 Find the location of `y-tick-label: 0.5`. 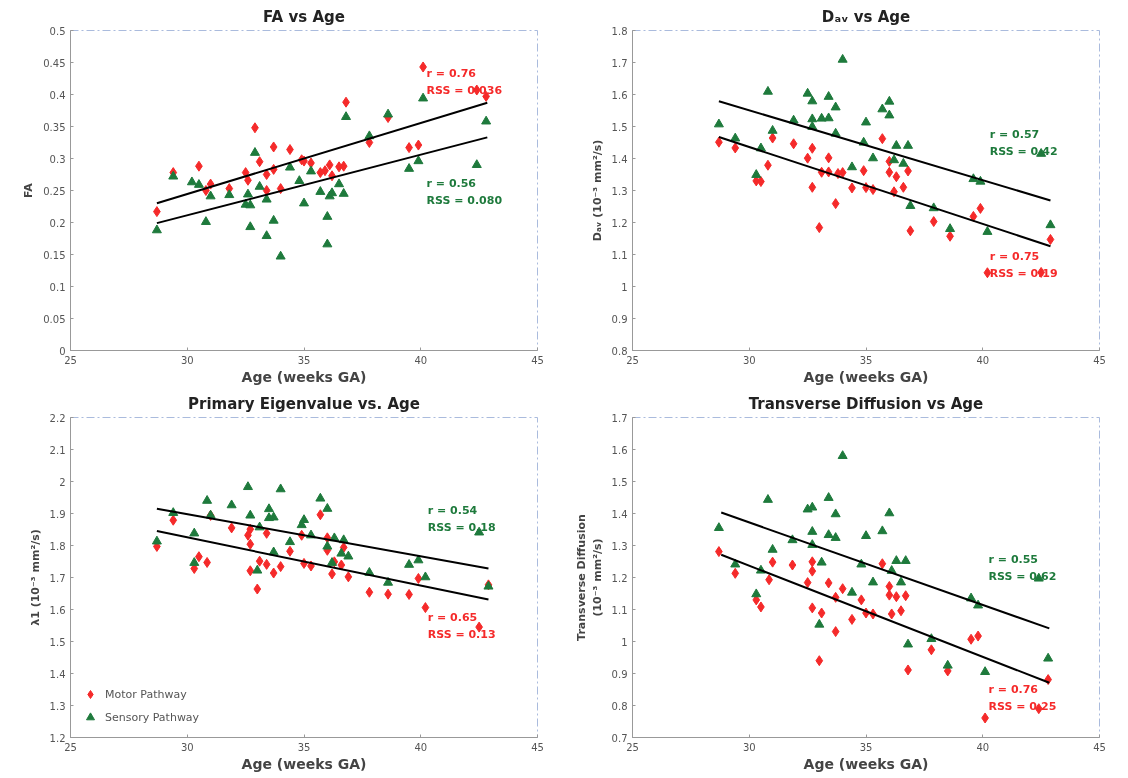

y-tick-label: 0.5 is located at coordinates (57, 31).